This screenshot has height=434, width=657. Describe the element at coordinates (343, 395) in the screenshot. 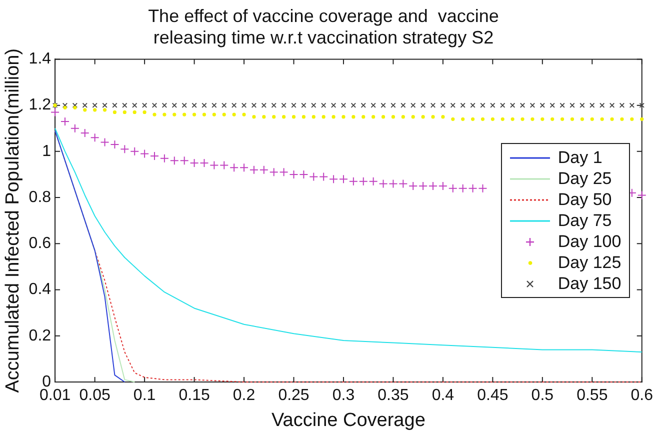

I see `x-tick-label: 0.3` at that location.